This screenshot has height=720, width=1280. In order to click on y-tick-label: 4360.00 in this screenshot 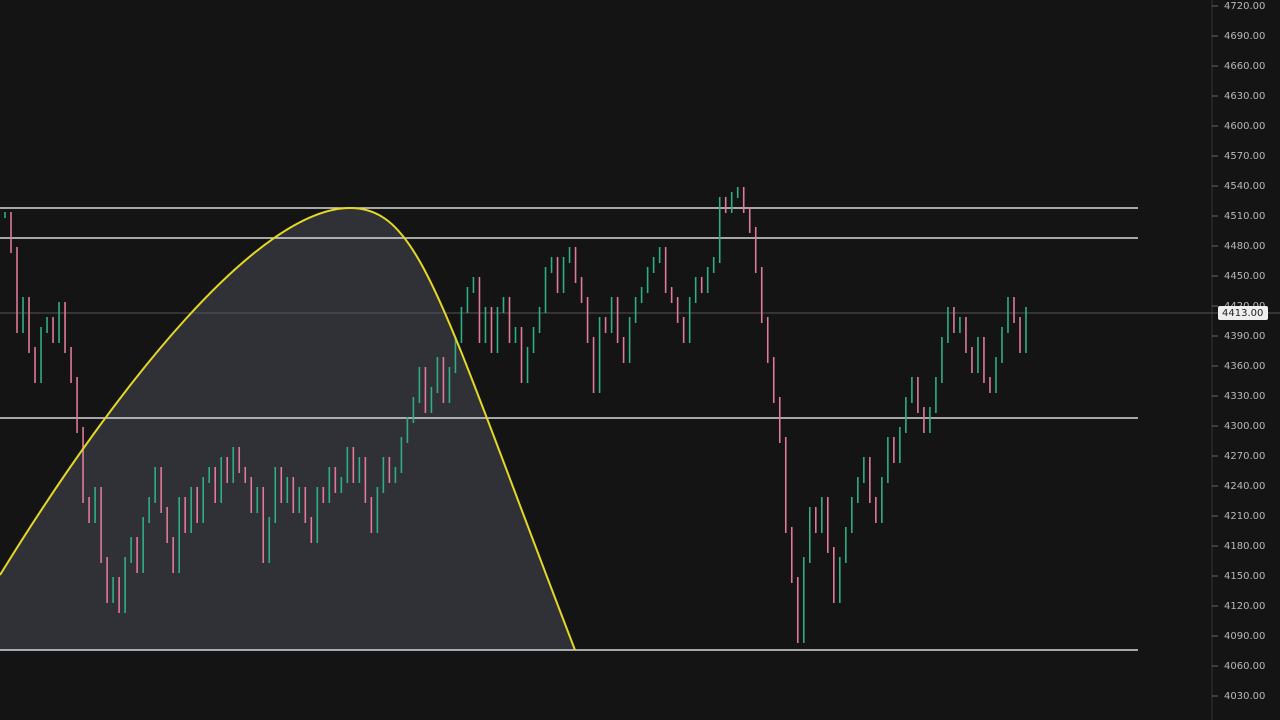, I will do `click(1244, 366)`.